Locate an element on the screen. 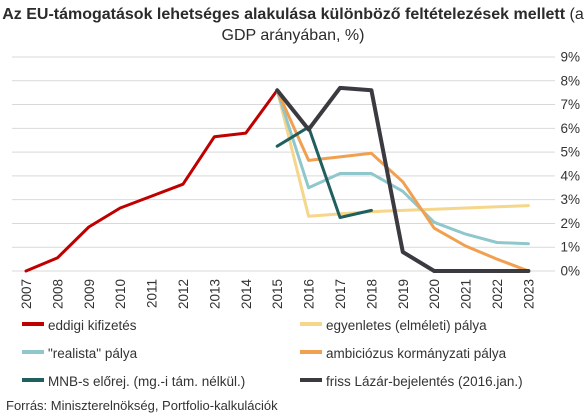 The image size is (586, 419). x-tick-label: 2014 is located at coordinates (246, 294).